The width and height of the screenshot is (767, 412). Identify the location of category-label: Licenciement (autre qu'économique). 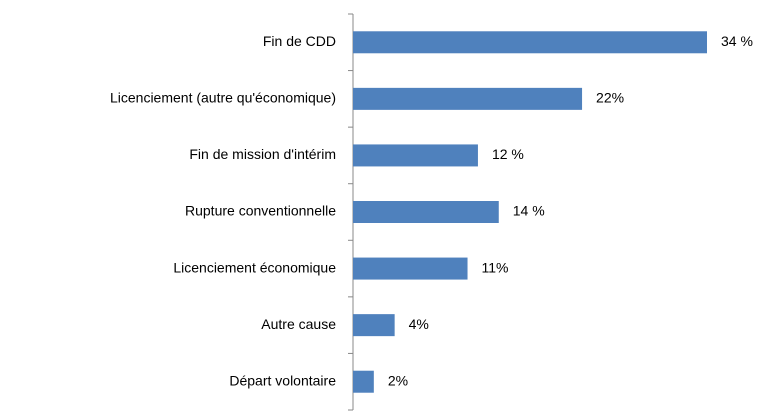
(223, 98).